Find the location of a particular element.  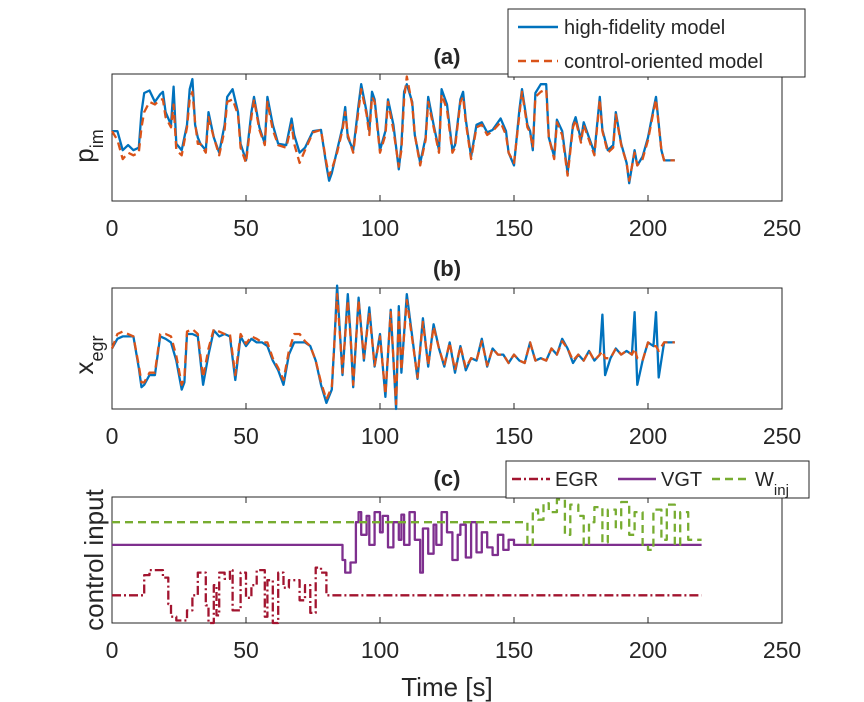

axes-a-box is located at coordinates (447, 137).